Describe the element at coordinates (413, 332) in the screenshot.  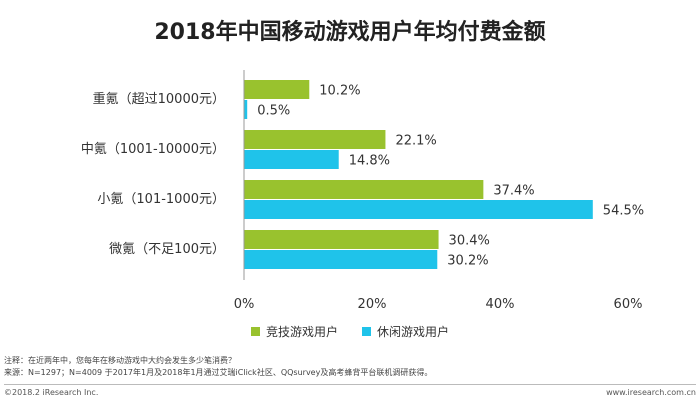
I see `legend-label-casual: 休闲游戏用户` at that location.